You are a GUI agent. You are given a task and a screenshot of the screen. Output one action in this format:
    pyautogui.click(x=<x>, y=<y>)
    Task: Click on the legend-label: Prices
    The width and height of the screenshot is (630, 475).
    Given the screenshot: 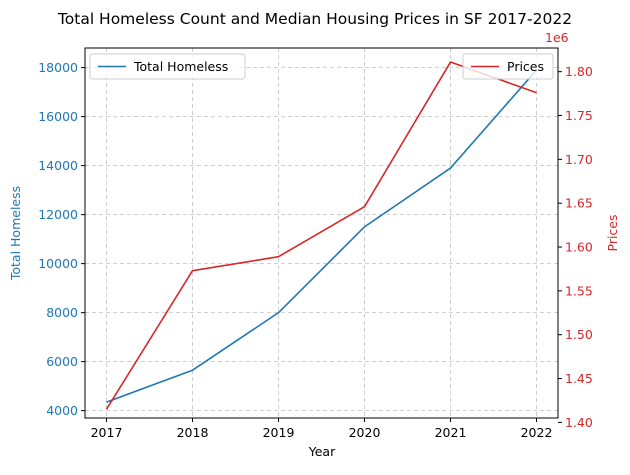 What is the action you would take?
    pyautogui.click(x=525, y=66)
    